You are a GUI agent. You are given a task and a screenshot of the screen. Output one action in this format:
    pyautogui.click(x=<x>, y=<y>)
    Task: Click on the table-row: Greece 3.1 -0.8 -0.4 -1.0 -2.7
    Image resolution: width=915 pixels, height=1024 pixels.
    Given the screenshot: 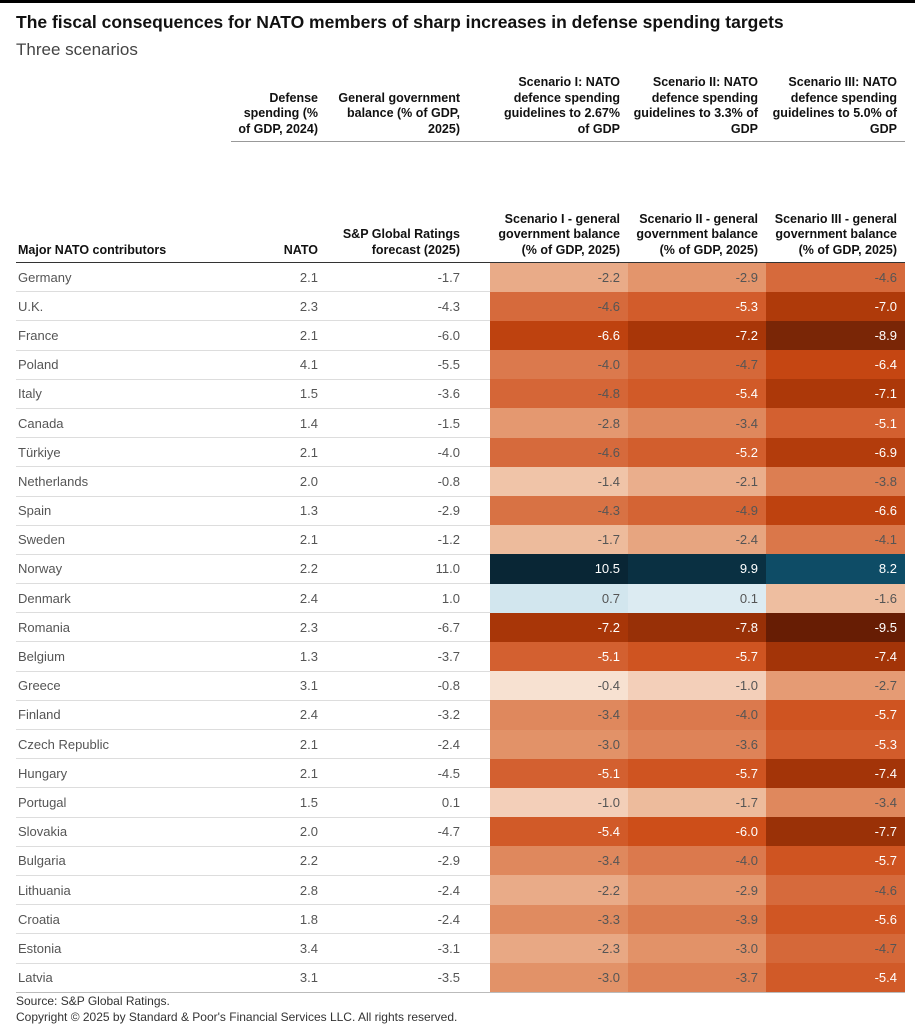 What is the action you would take?
    pyautogui.click(x=460, y=686)
    